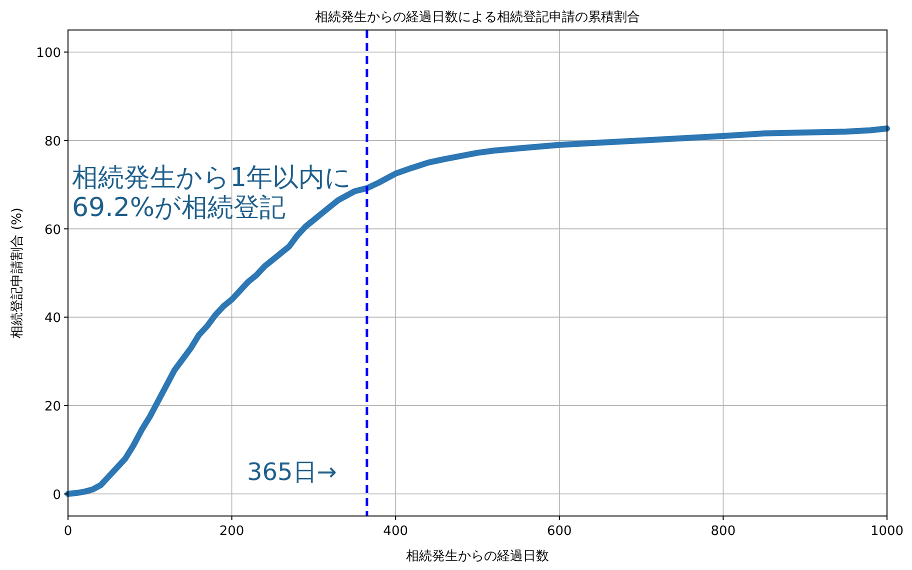 The height and width of the screenshot is (570, 912). What do you see at coordinates (17, 273) in the screenshot?
I see `y-axis-title: 相続登記申請割合 (%)` at bounding box center [17, 273].